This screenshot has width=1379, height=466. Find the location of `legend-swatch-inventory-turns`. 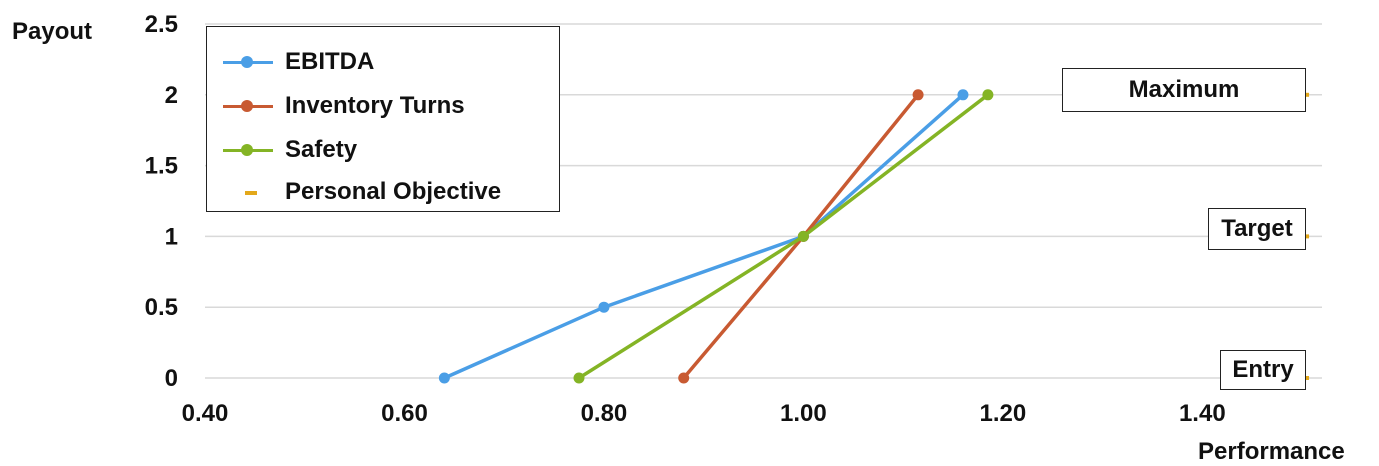

legend-swatch-inventory-turns is located at coordinates (250, 106).